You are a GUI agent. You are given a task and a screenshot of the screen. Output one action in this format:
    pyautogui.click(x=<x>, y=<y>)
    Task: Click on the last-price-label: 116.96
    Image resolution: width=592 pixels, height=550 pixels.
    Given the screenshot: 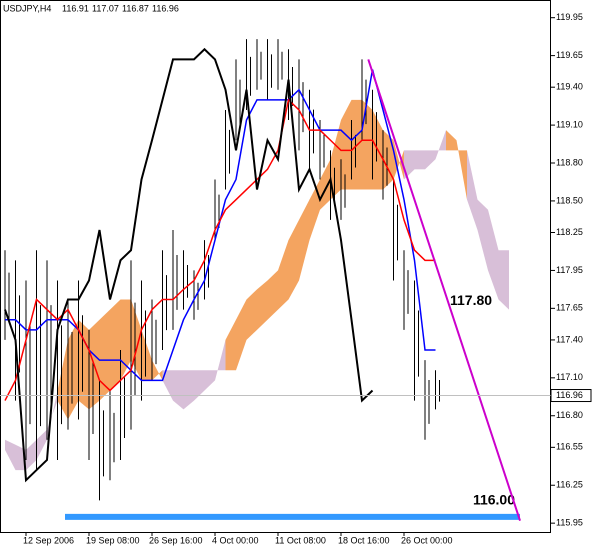 What is the action you would take?
    pyautogui.click(x=569, y=395)
    